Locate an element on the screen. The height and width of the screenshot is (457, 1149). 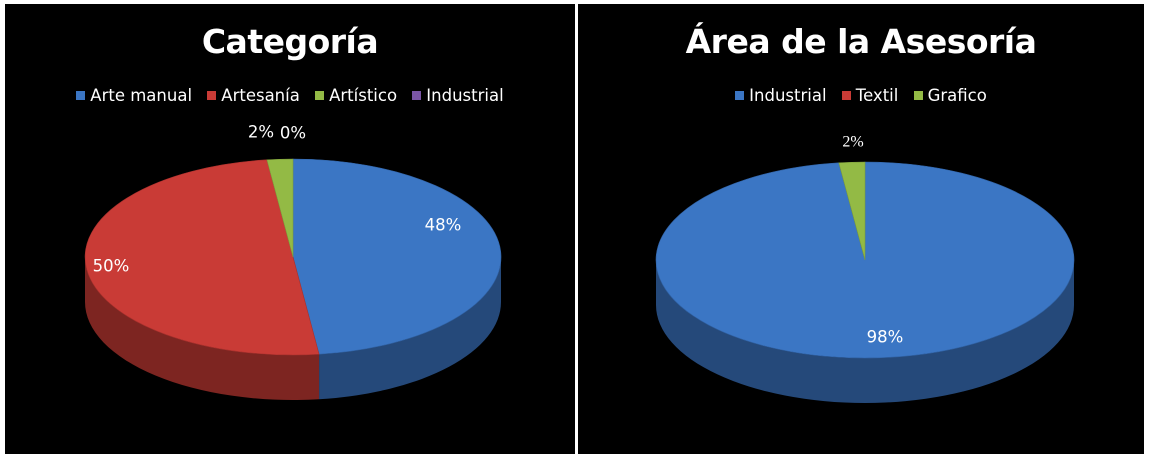
legend-item-arte-manual: Arte manual is located at coordinates (134, 95).